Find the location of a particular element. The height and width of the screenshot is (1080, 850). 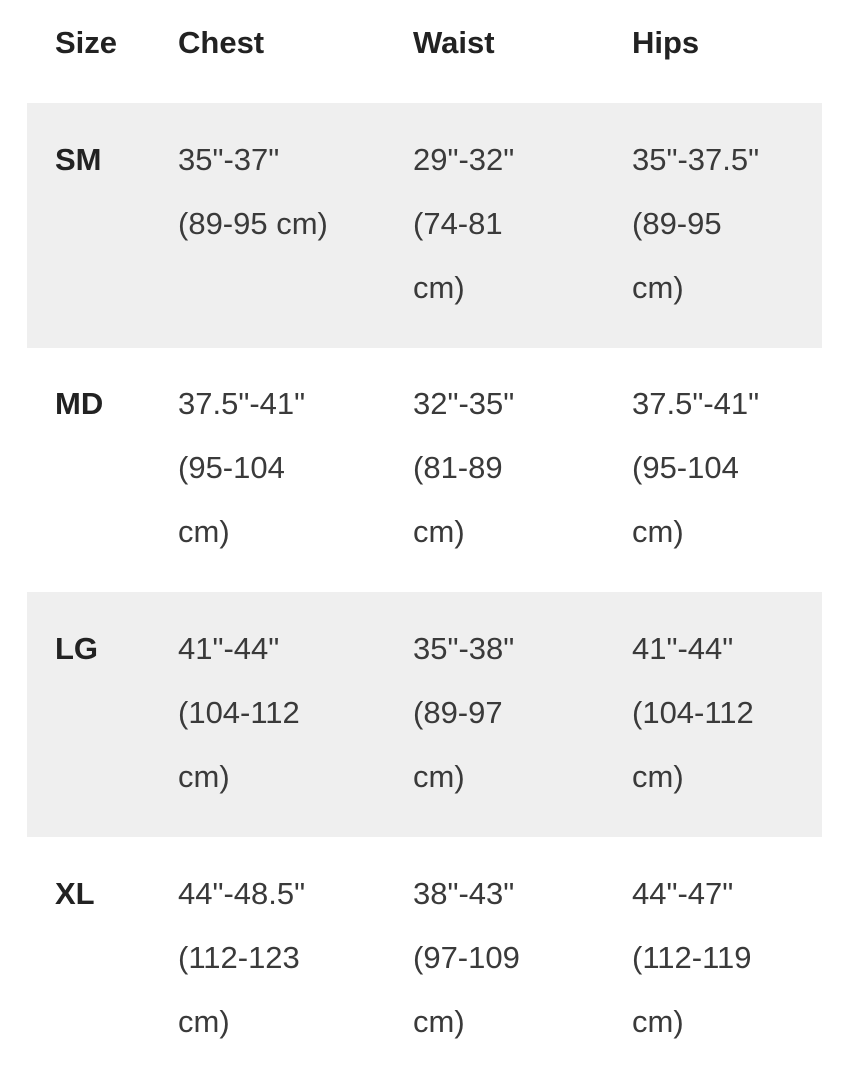

measurement: 32"-35" is located at coordinates (464, 403).